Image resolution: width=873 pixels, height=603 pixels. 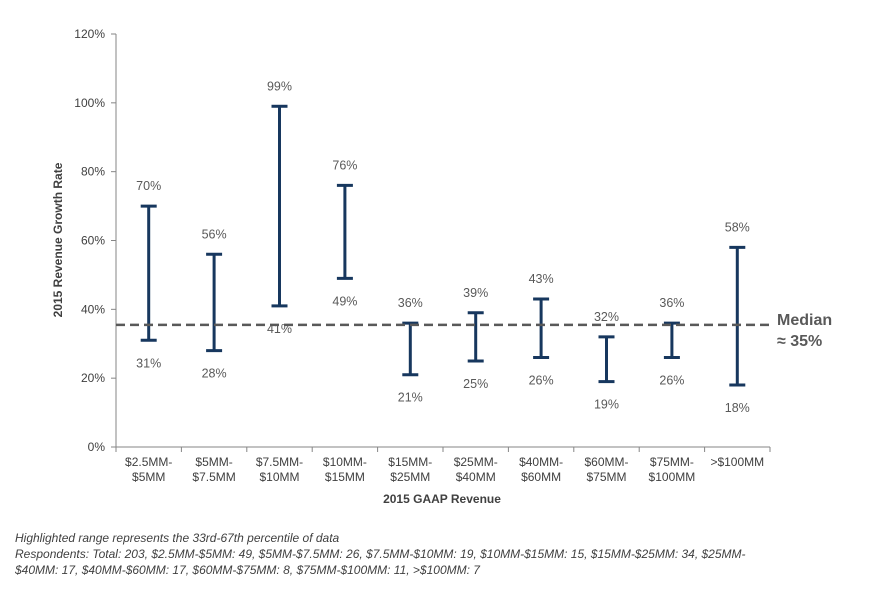 What do you see at coordinates (89, 103) in the screenshot?
I see `y-tick-label: 100%` at bounding box center [89, 103].